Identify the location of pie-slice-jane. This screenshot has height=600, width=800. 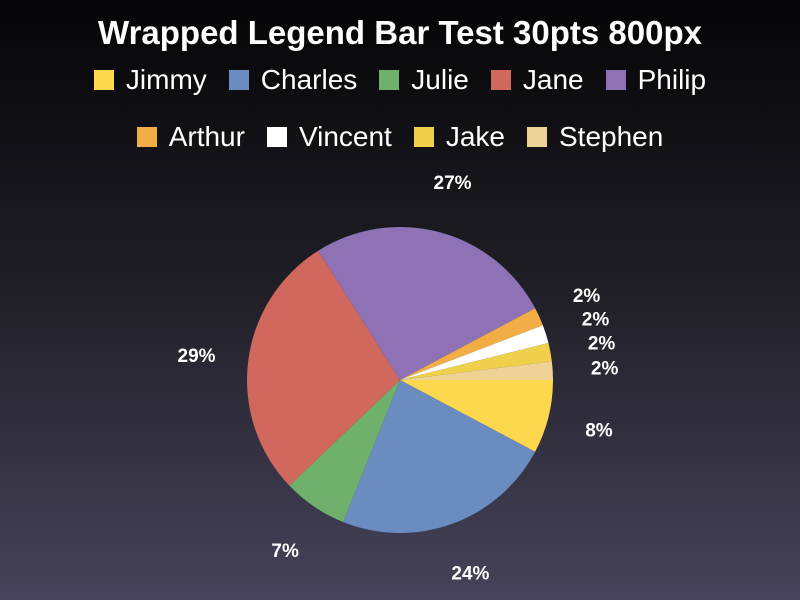
(323, 368).